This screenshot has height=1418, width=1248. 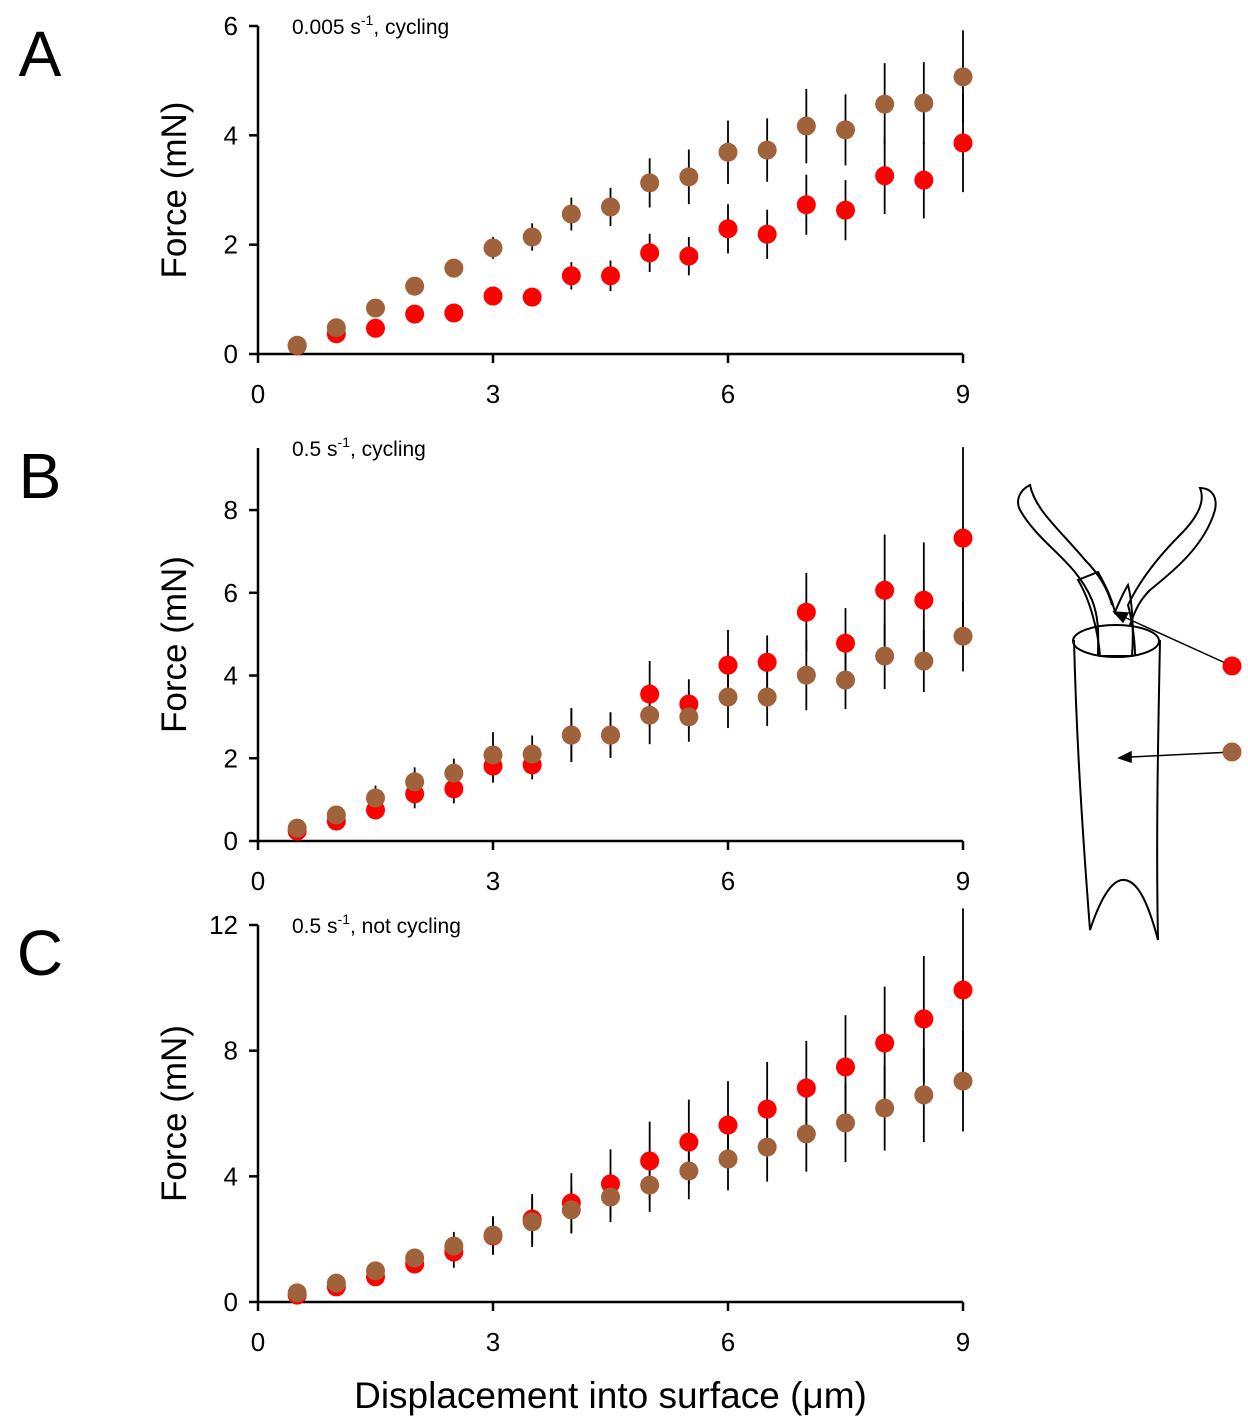 I want to click on panel-letter: B, so click(x=40, y=476).